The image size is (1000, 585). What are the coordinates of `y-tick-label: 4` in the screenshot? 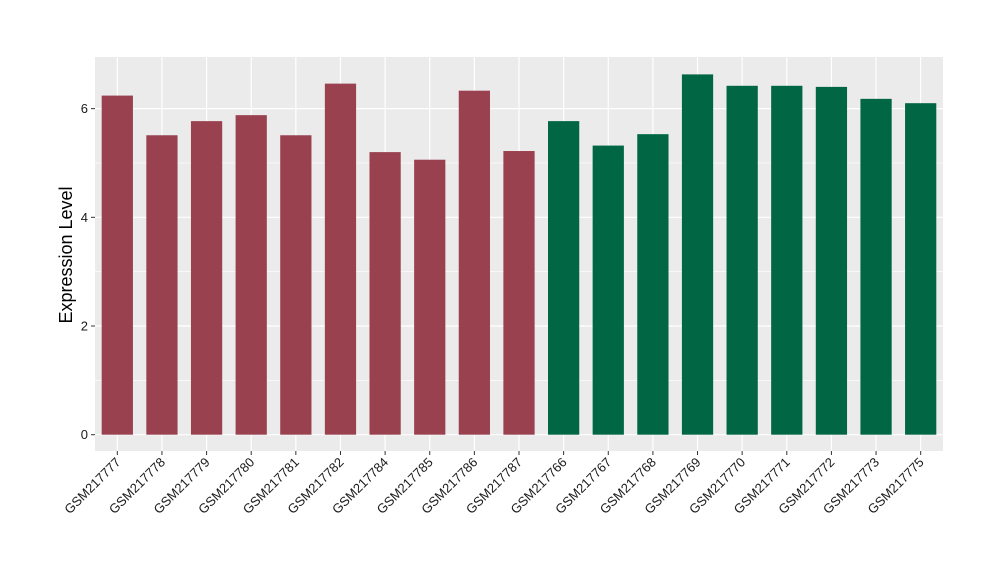 It's located at (84, 217).